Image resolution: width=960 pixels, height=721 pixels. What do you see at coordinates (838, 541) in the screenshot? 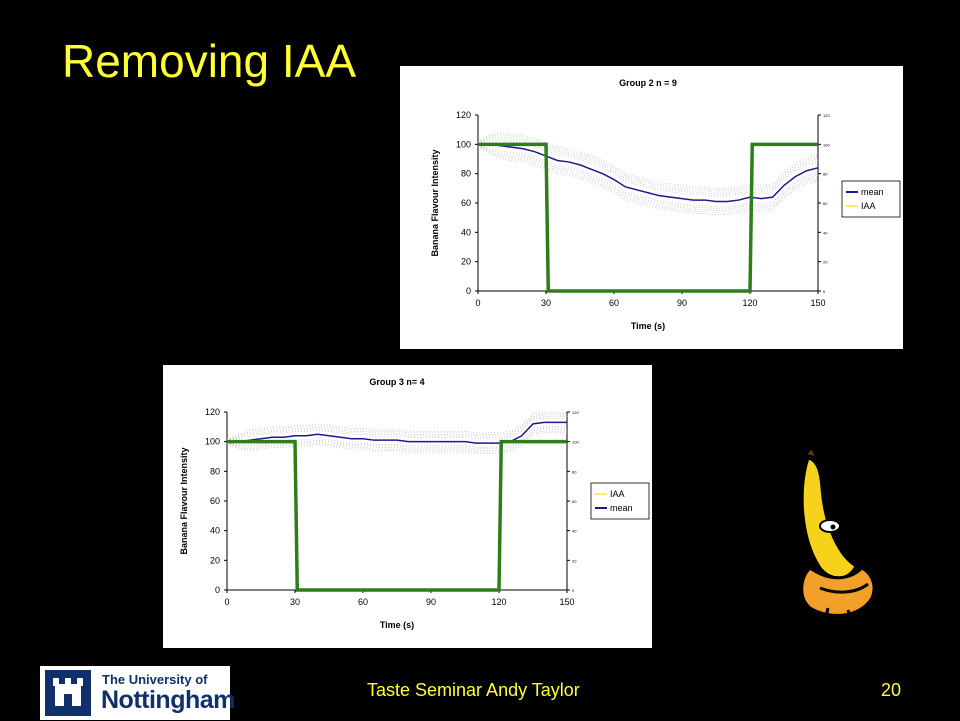
I see `banana-character-icon` at bounding box center [838, 541].